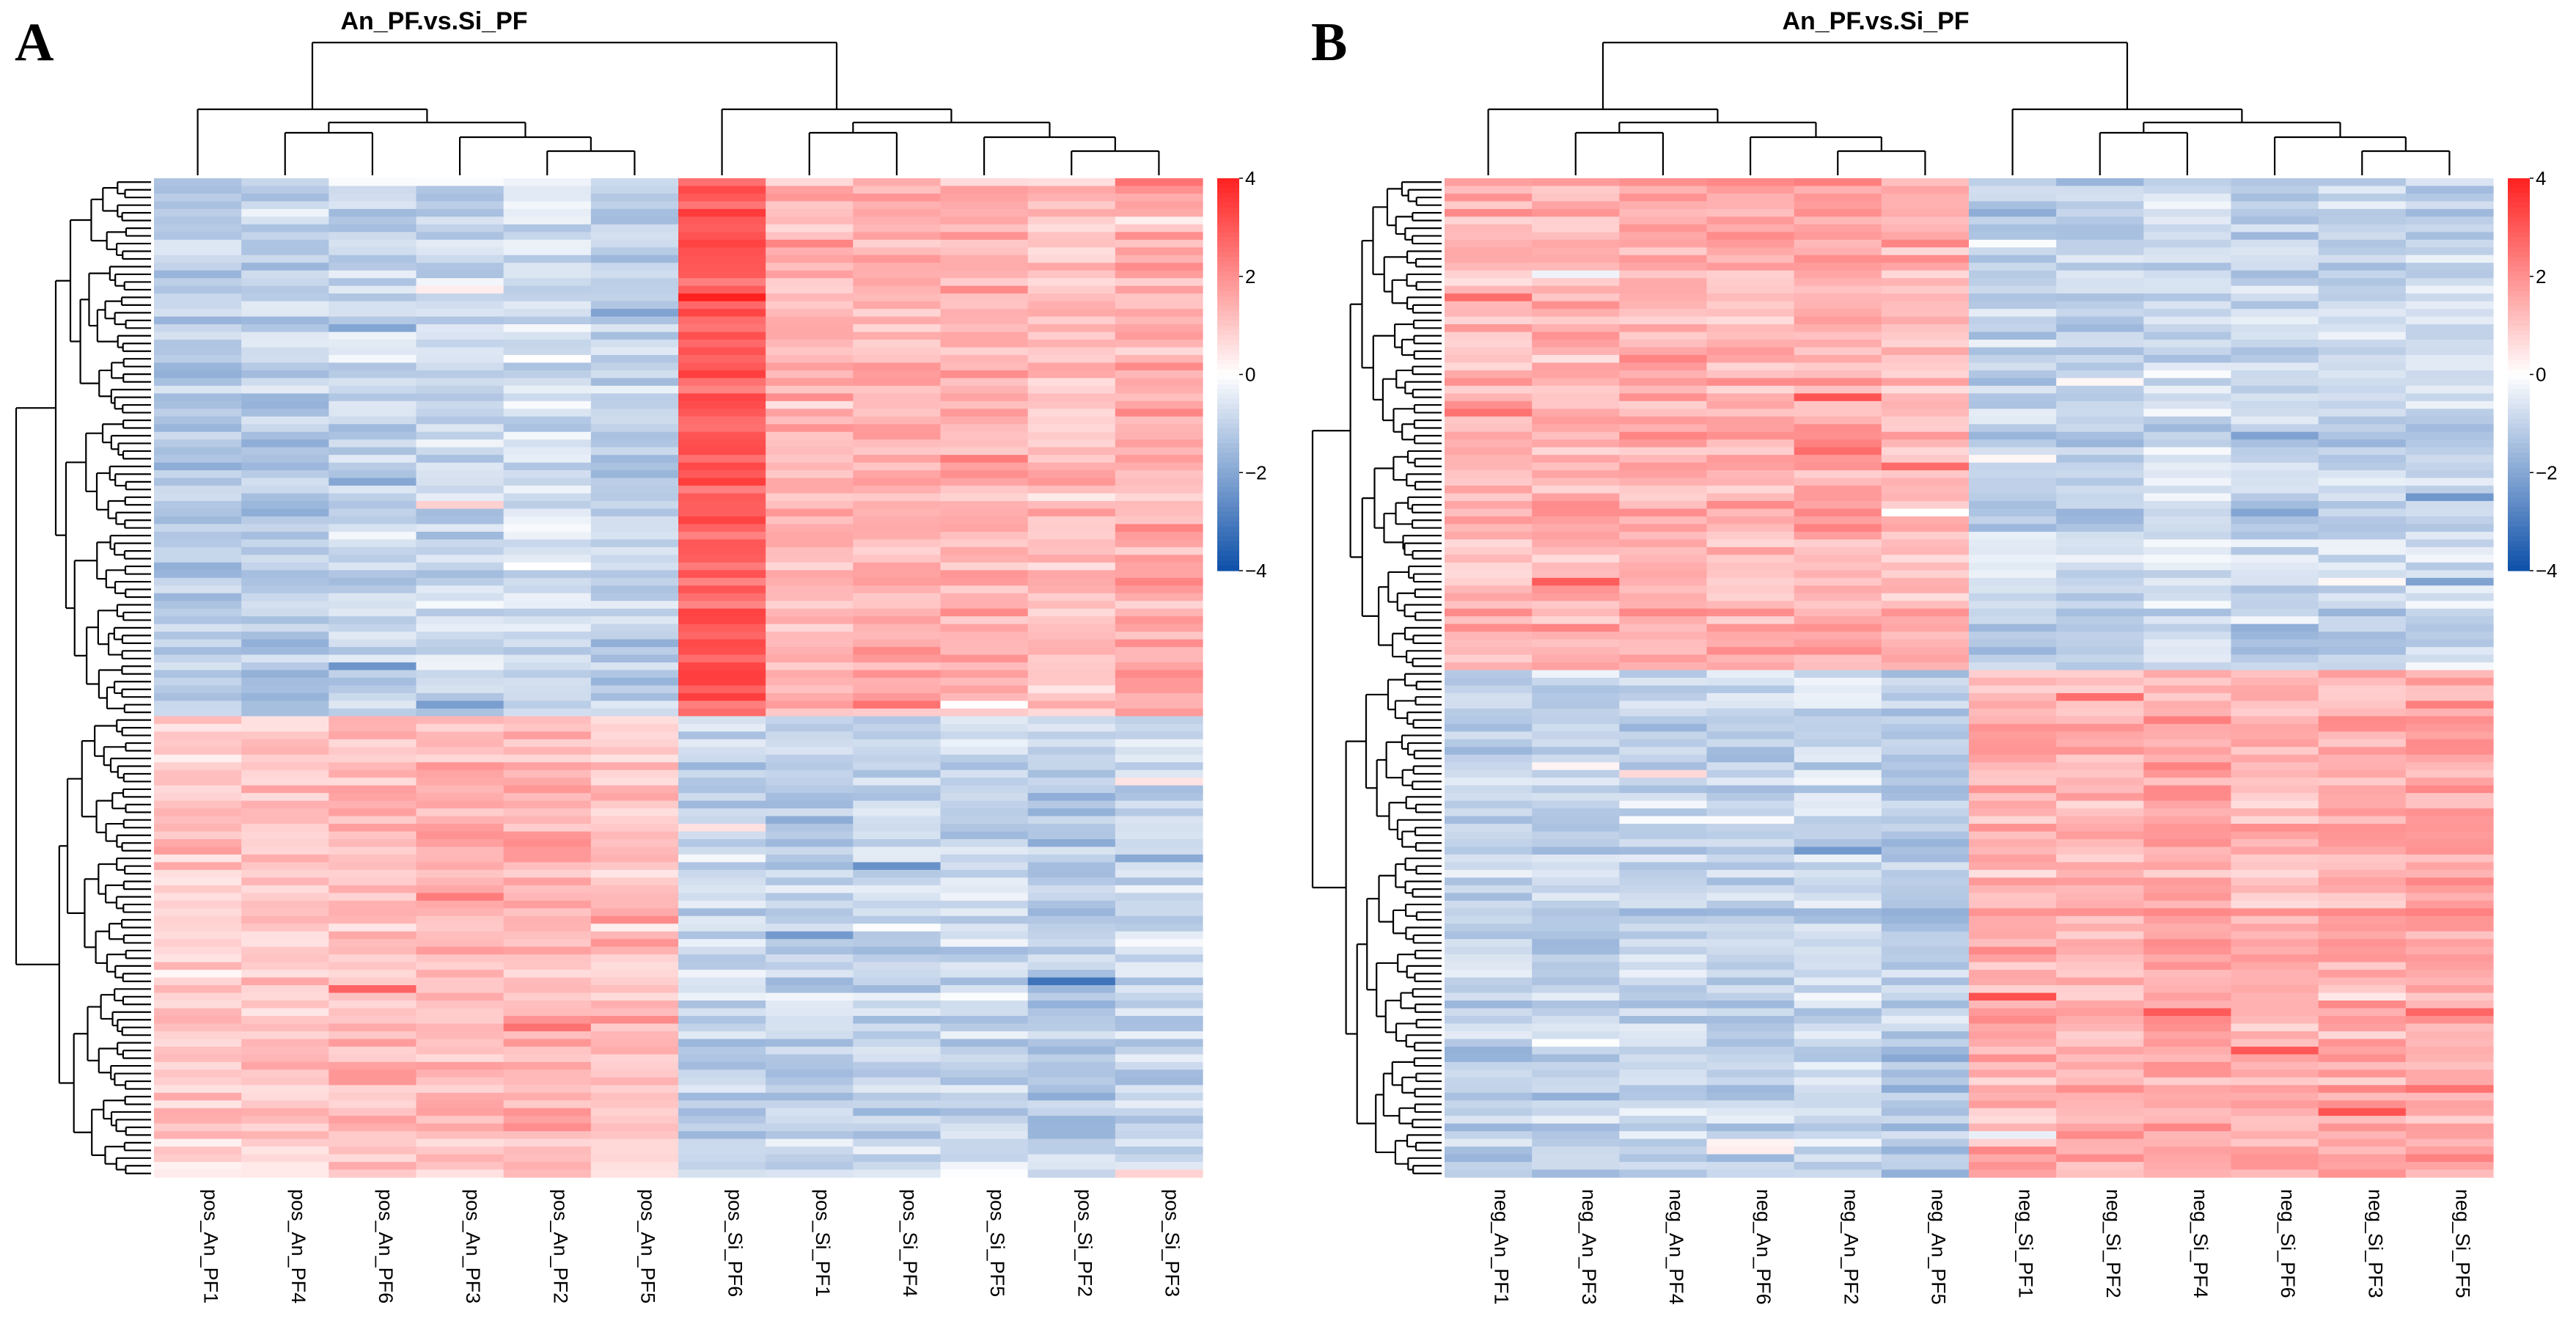  What do you see at coordinates (2026, 1243) in the screenshot?
I see `column-label: neg_Si_PF1` at bounding box center [2026, 1243].